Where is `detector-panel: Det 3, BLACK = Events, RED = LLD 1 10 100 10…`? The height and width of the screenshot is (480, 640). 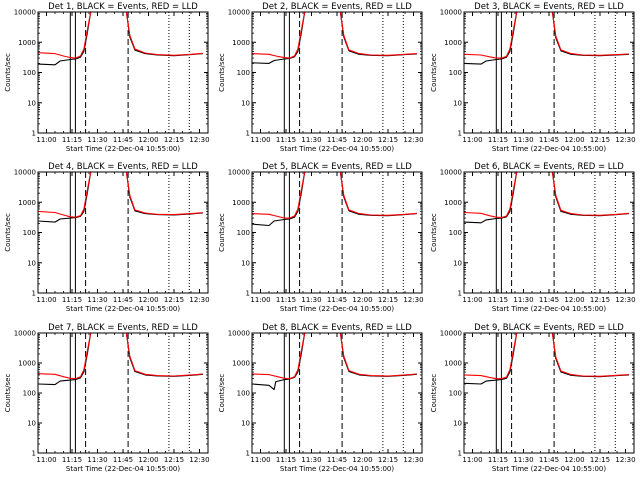
detector-panel: Det 3, BLACK = Events, RED = LLD 1 10 100 10… is located at coordinates (533, 77).